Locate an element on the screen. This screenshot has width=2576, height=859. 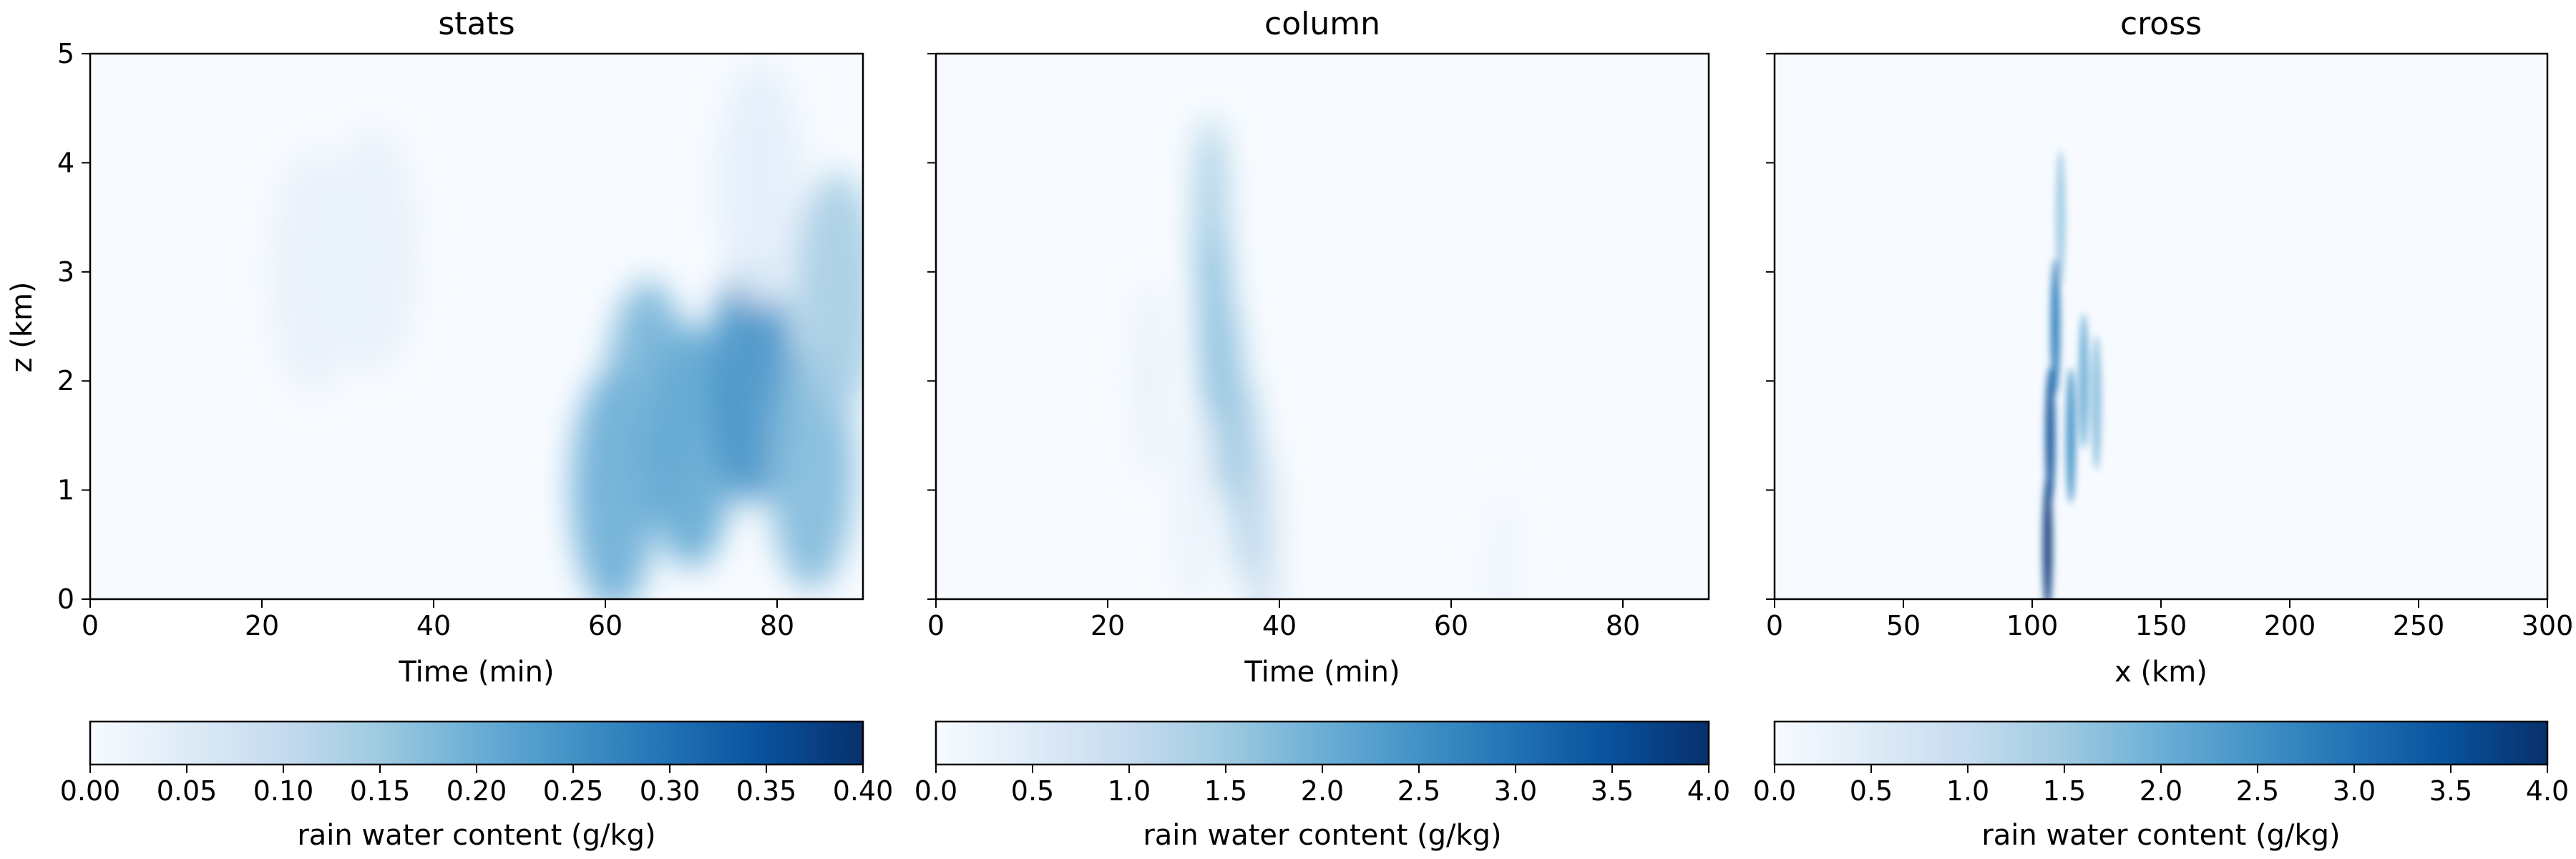
x-tick-label: 50 is located at coordinates (1903, 625).